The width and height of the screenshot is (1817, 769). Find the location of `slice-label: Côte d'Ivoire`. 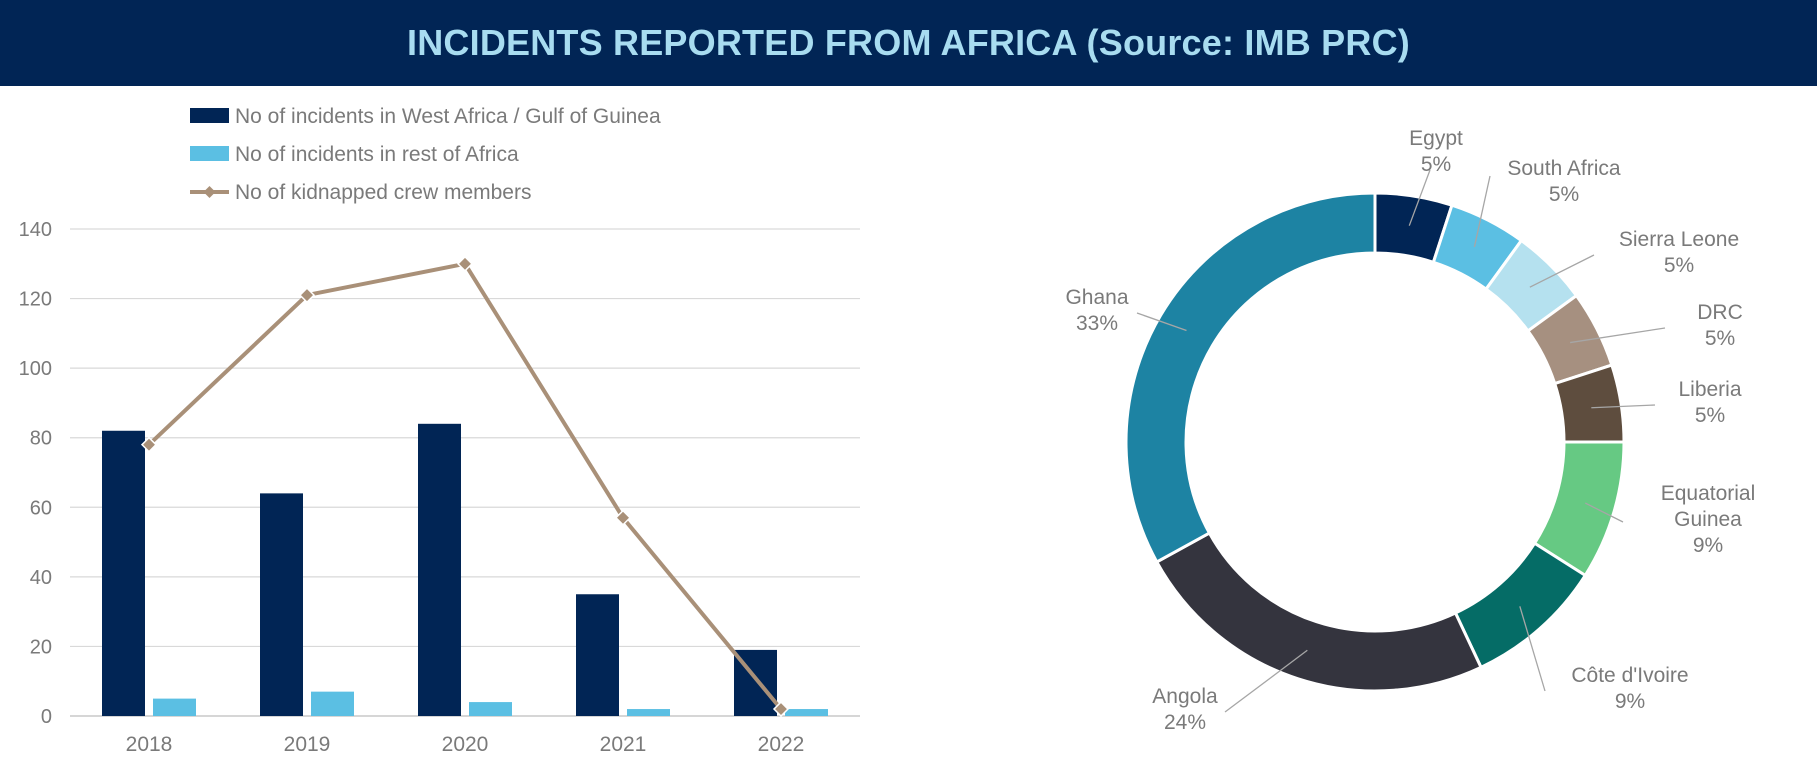

slice-label: Côte d'Ivoire is located at coordinates (1629, 675).